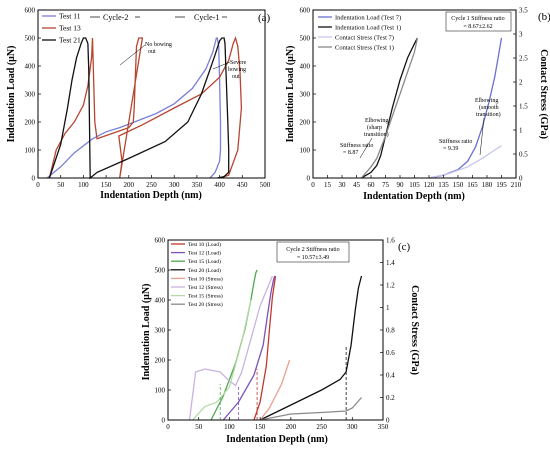 This screenshot has width=550, height=452. I want to click on x-tick-label-9: 450, so click(242, 185).